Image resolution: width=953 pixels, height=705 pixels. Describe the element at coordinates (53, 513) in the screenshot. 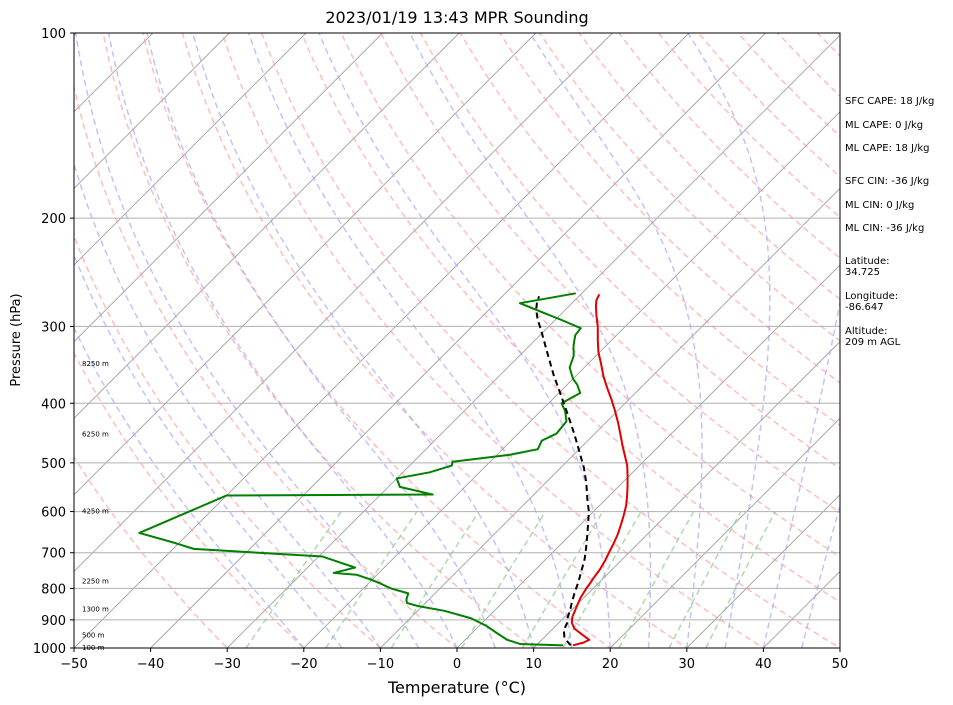

I see `y-tick-label: 600` at that location.